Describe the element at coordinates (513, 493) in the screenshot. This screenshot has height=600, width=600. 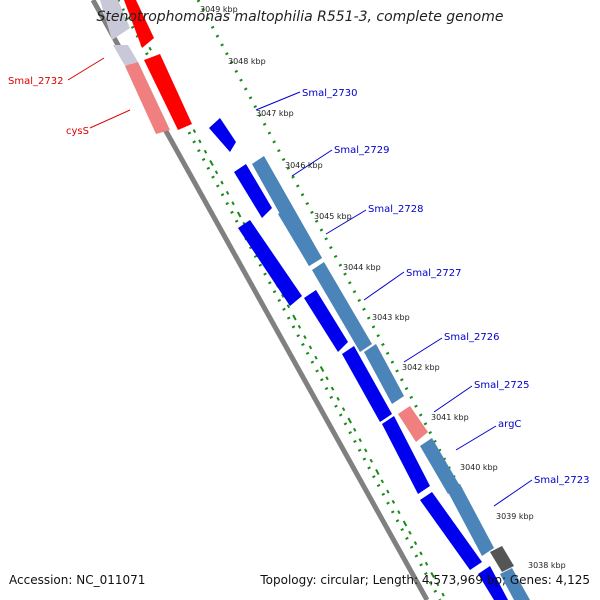
I see `leader-smal2723` at that location.